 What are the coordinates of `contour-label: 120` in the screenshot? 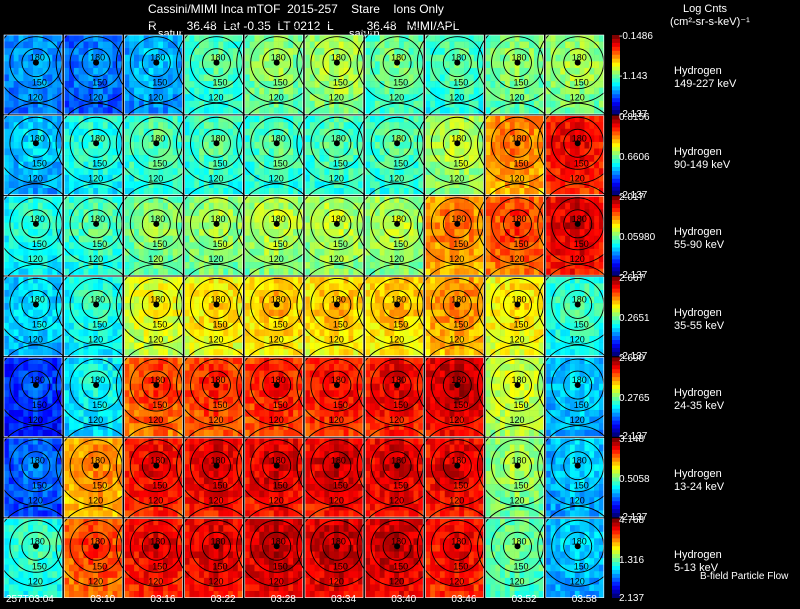 It's located at (276, 259).